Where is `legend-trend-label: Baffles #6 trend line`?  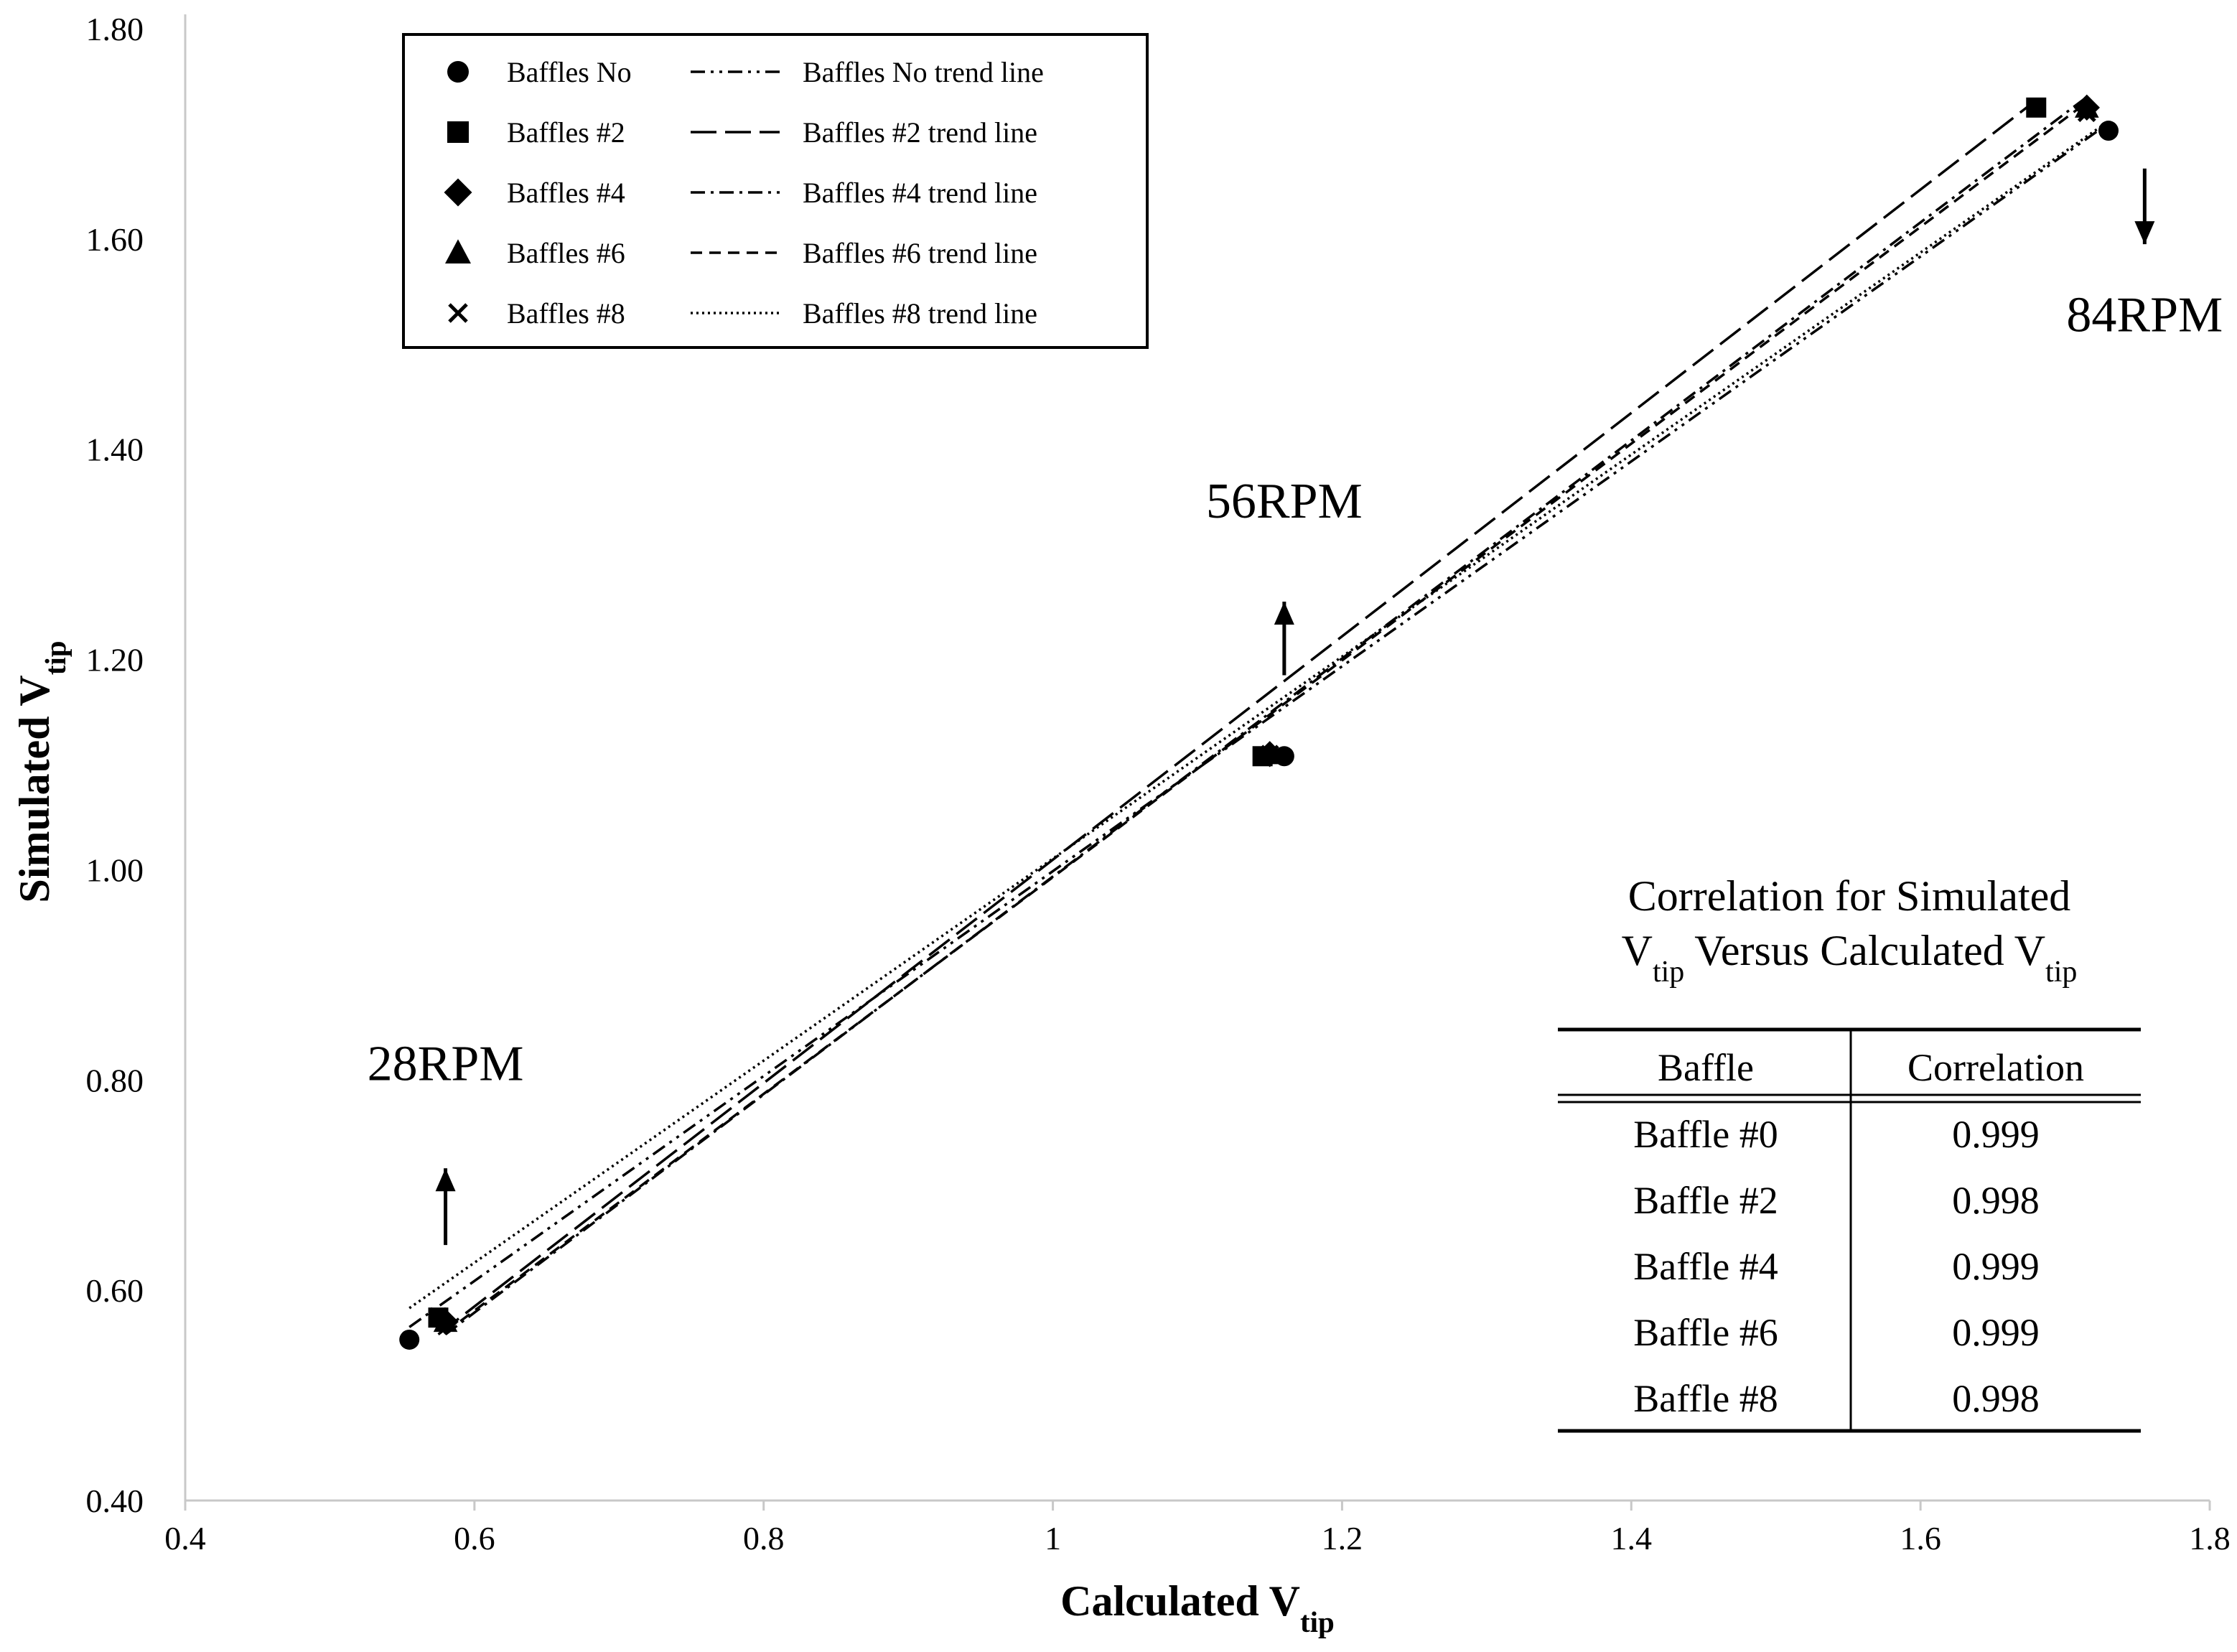 legend-trend-label: Baffles #6 trend line is located at coordinates (920, 253).